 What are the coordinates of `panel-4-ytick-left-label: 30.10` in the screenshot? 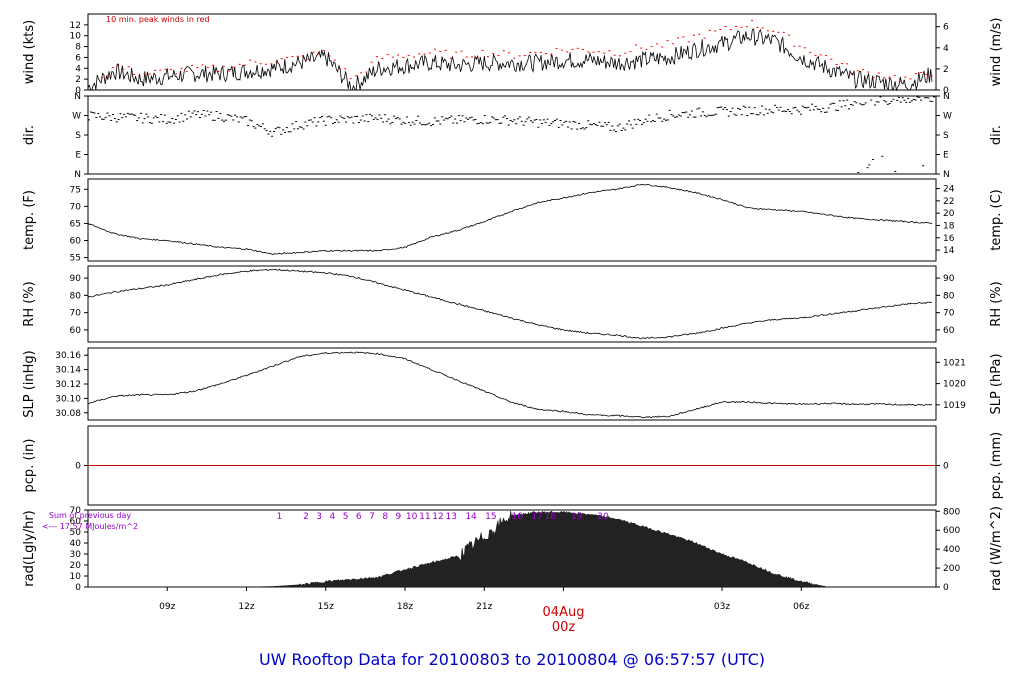 It's located at (68, 399).